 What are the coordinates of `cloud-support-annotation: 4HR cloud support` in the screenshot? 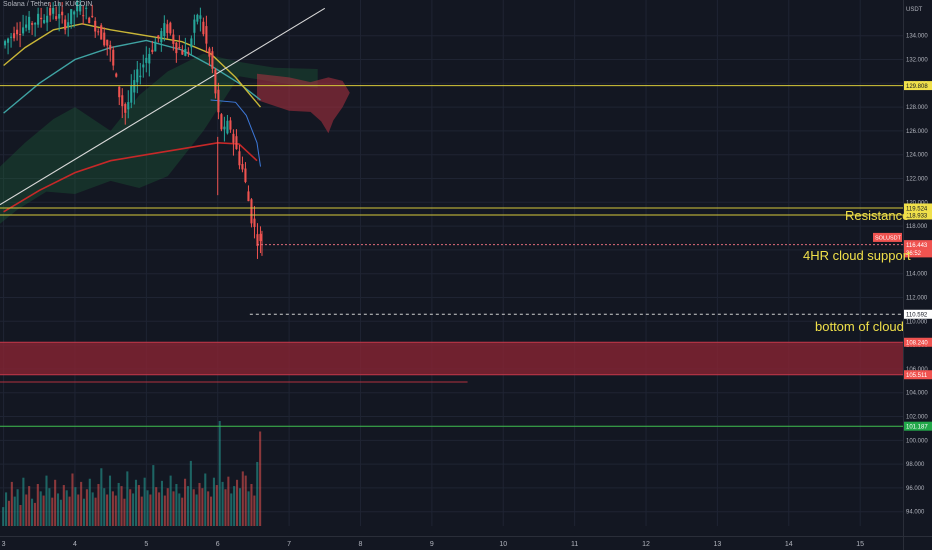 It's located at (857, 255).